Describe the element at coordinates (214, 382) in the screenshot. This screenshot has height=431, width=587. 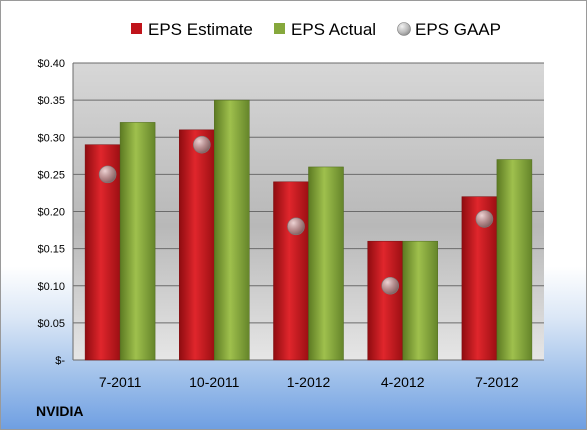
I see `x-tick-label: 10-2011` at that location.